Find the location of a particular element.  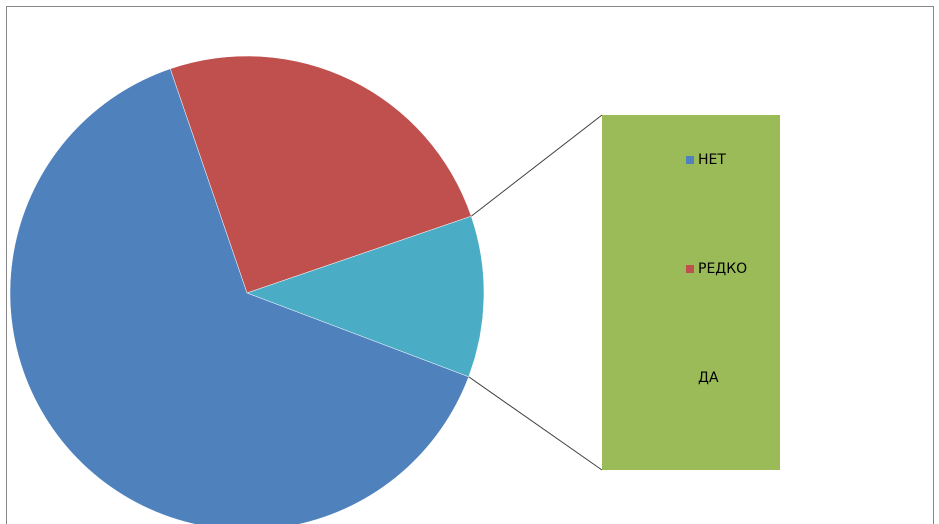

legend-label: РЕДКО is located at coordinates (722, 269).